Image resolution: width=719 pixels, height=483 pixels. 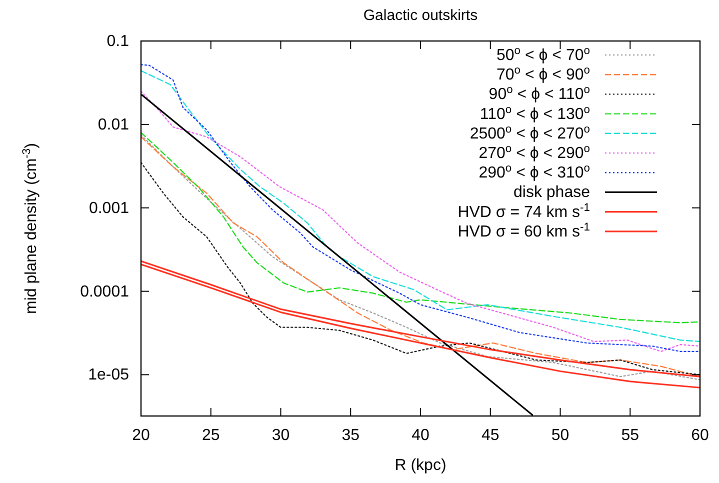 I want to click on x-tick-label: 55, so click(x=630, y=435).